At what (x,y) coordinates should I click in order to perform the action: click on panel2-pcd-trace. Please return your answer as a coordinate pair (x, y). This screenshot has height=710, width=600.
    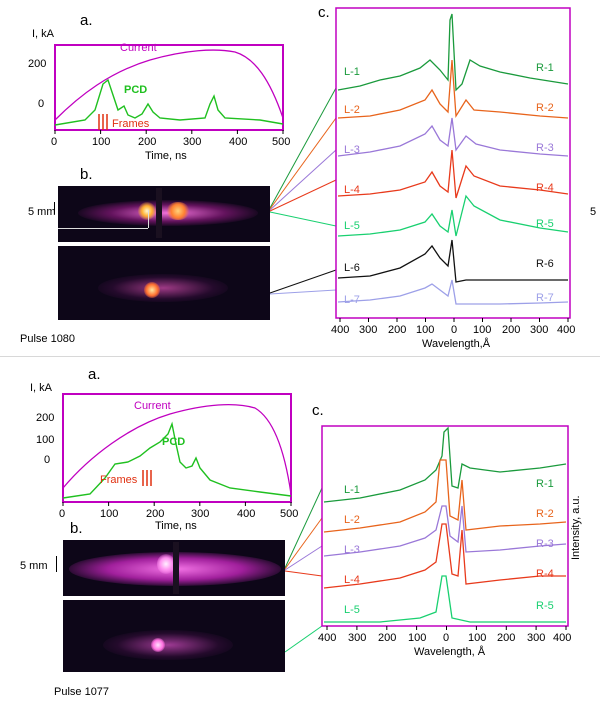
    Looking at the image, I should click on (177, 460).